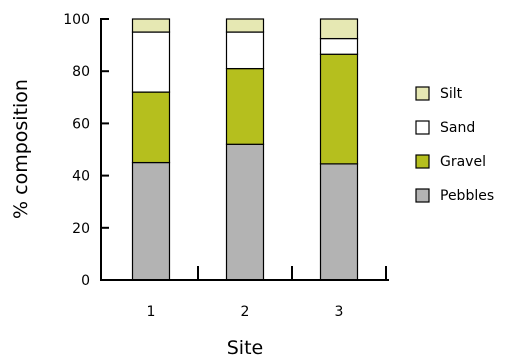  I want to click on legend-item-silt: Silt, so click(439, 94).